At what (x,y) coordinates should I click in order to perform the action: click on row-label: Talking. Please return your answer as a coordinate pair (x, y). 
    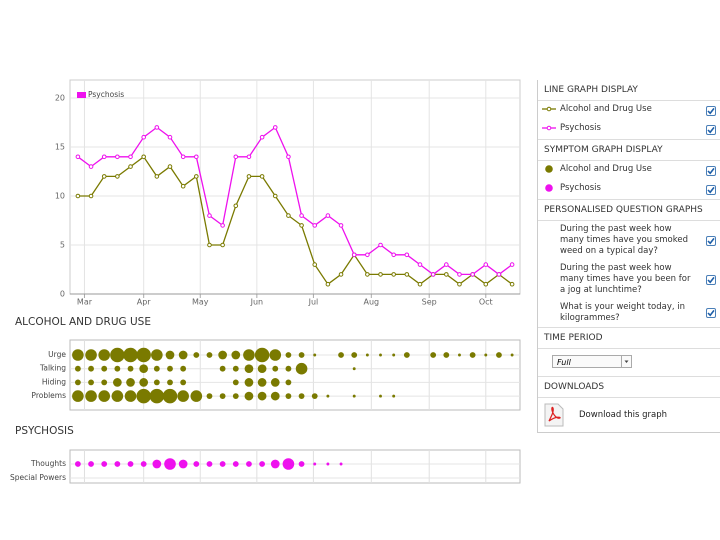
    Looking at the image, I should click on (52, 368).